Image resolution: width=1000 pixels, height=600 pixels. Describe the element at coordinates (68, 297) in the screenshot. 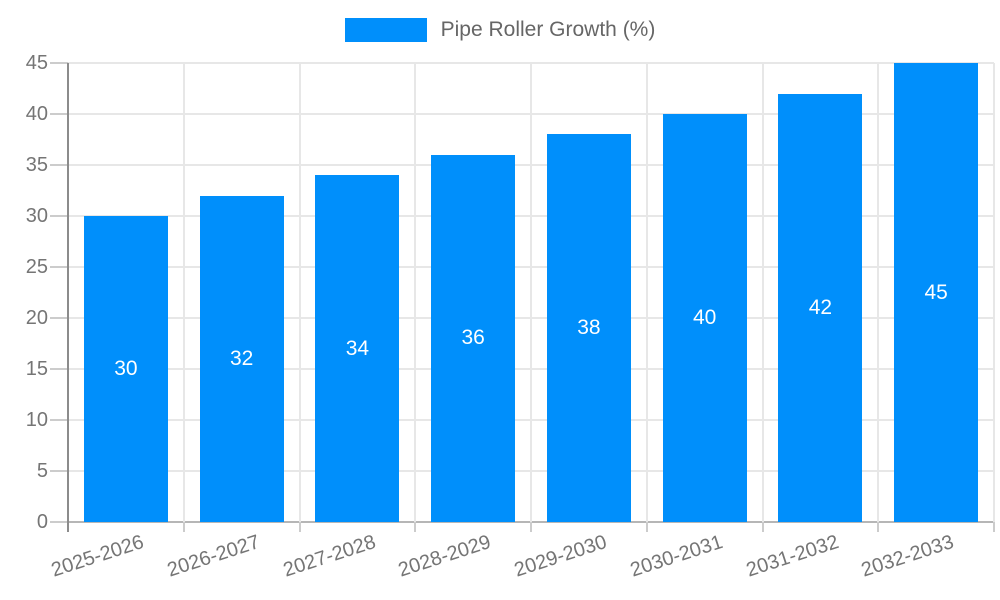

I see `y-axis-line` at that location.